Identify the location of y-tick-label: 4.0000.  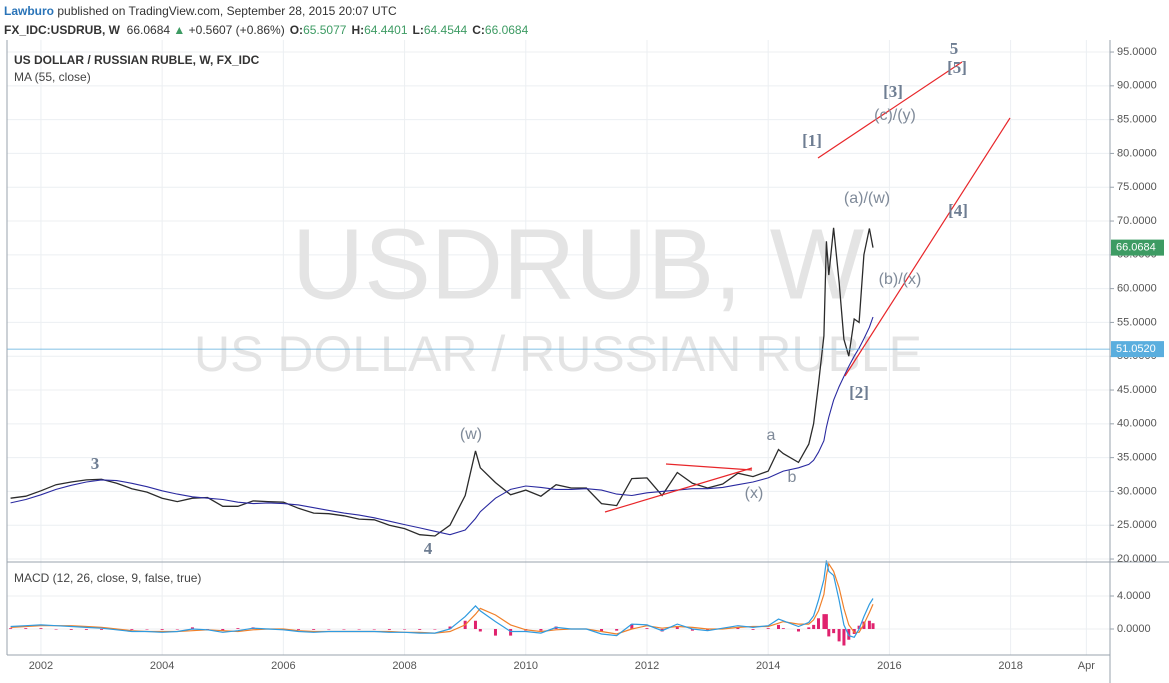
(1134, 596).